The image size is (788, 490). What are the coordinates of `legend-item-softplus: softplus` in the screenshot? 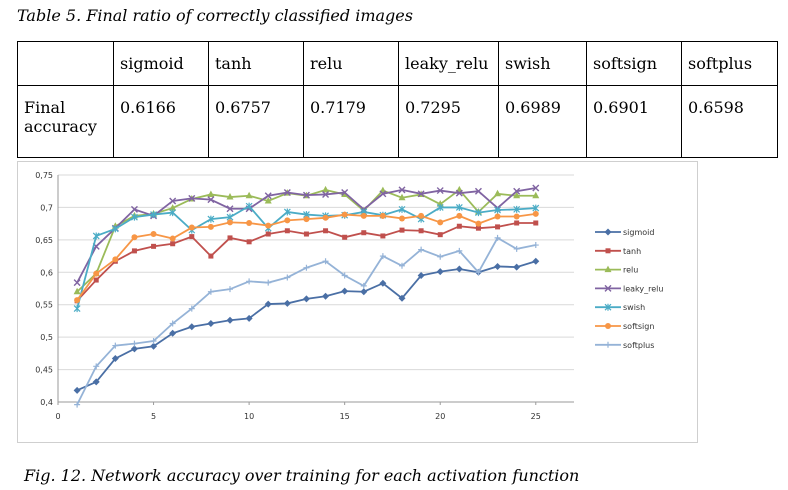 It's located at (624, 345).